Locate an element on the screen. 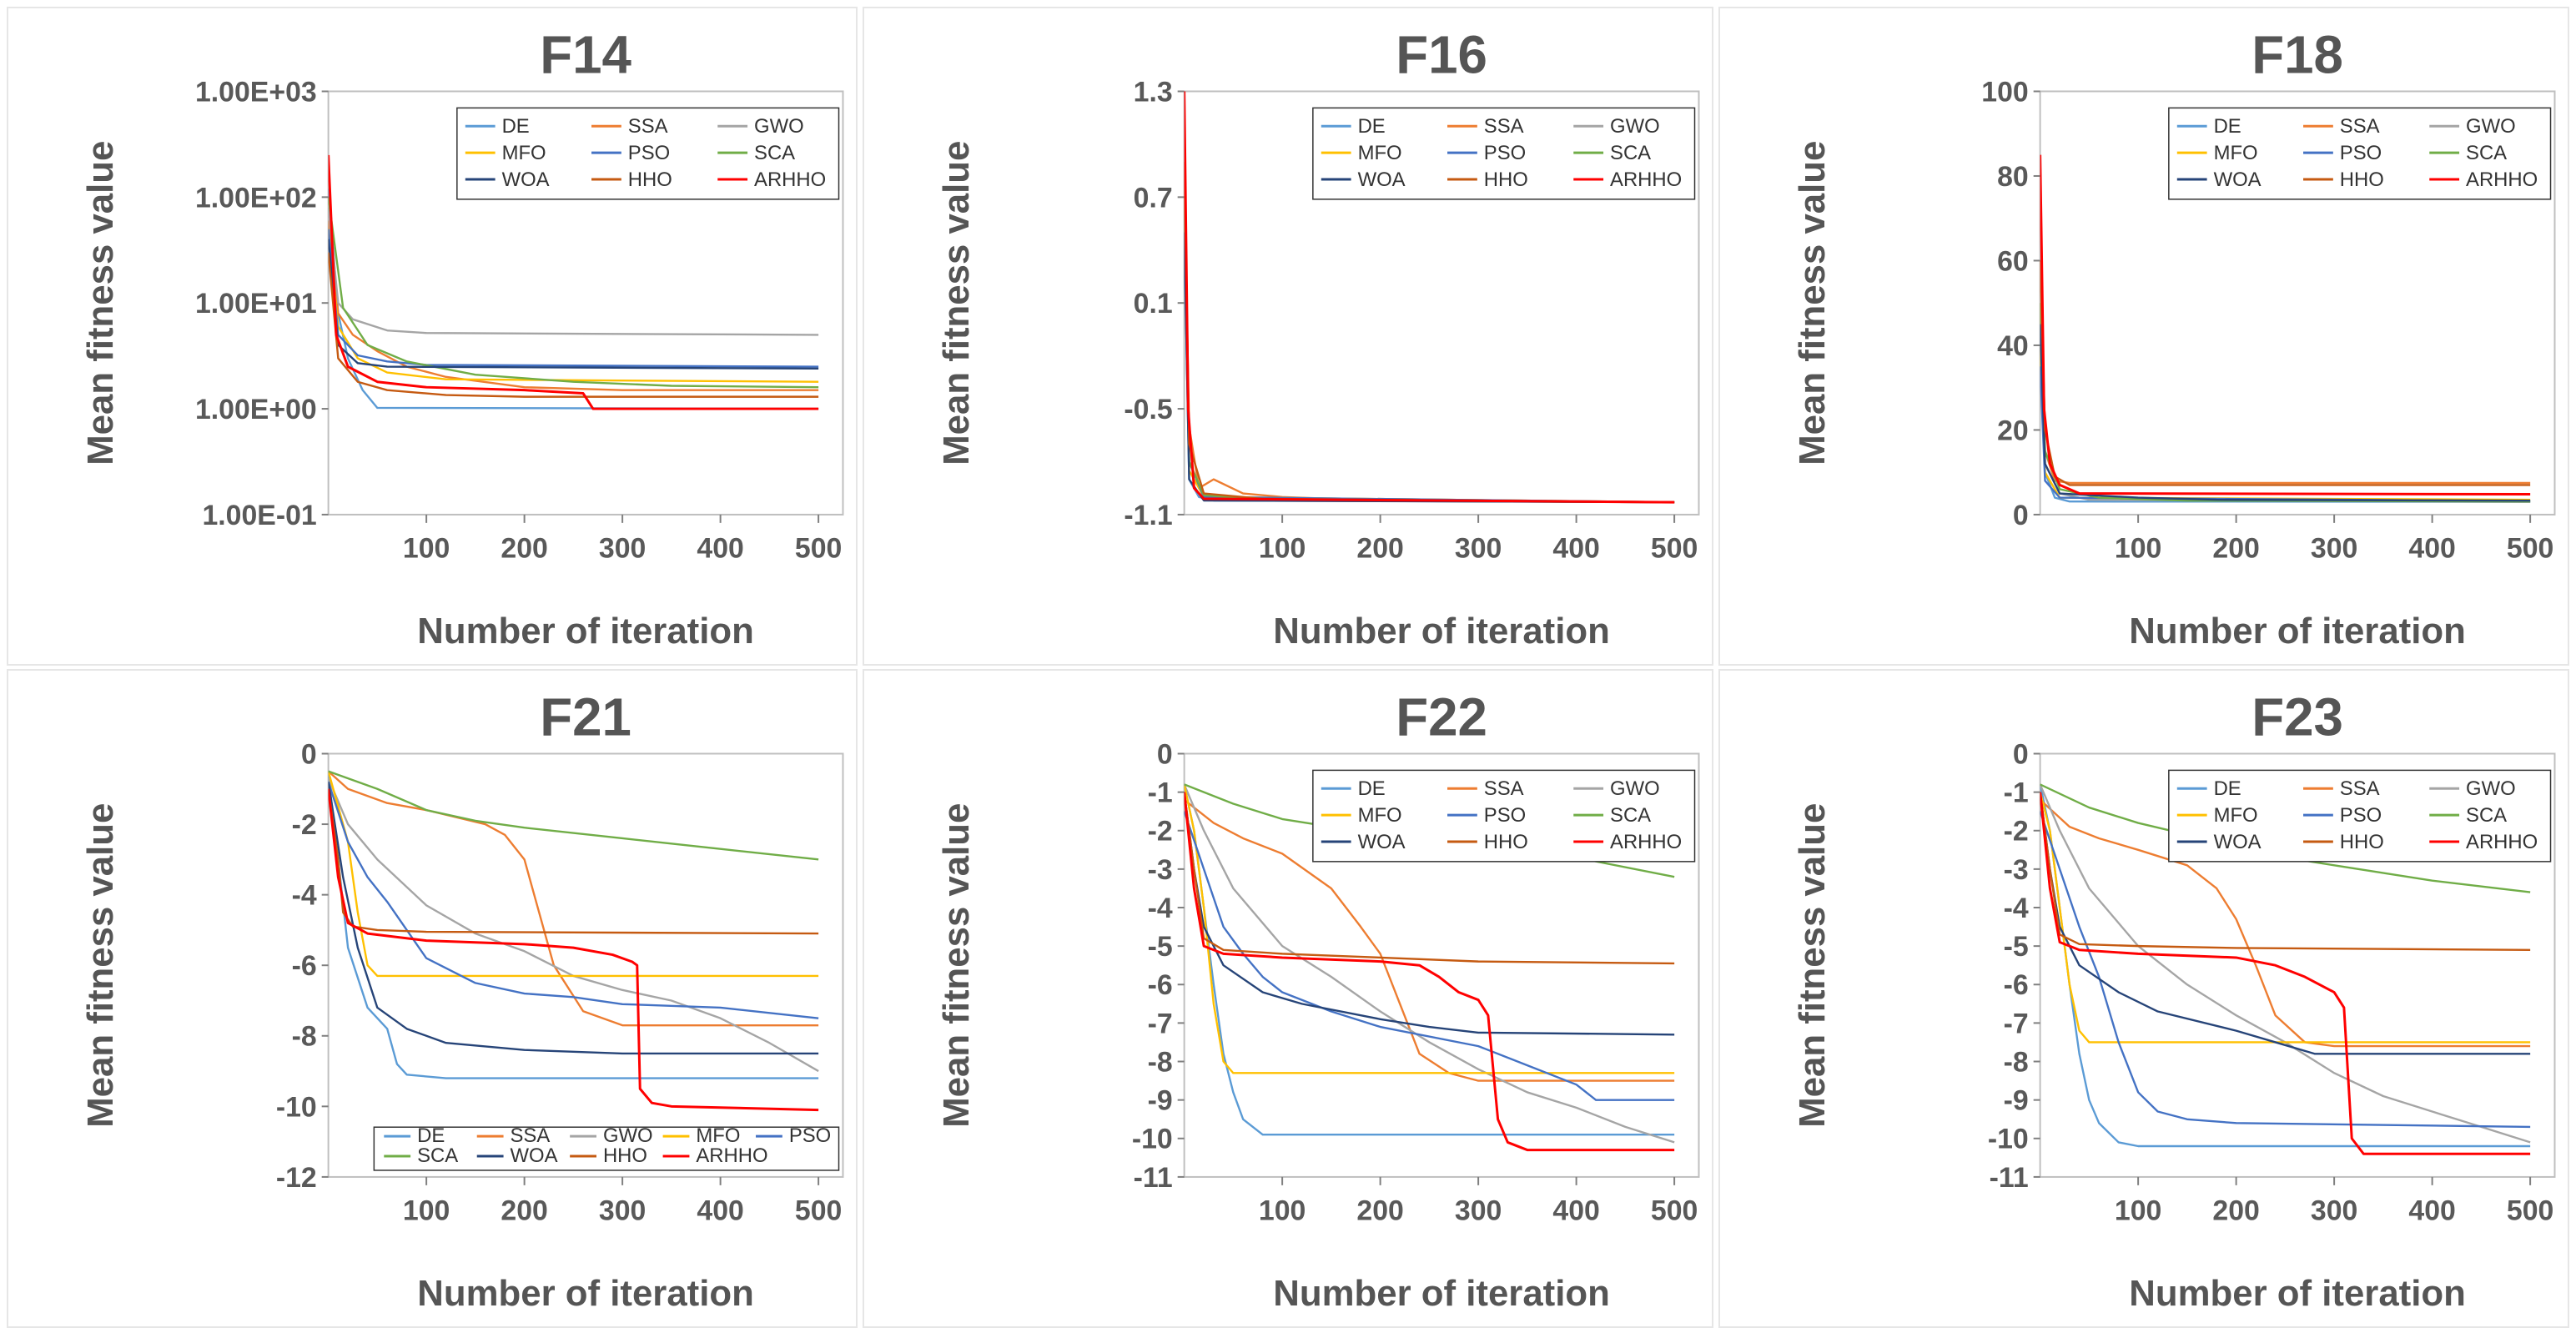  y-axis-label: Mean fitness value is located at coordinates (956, 965).